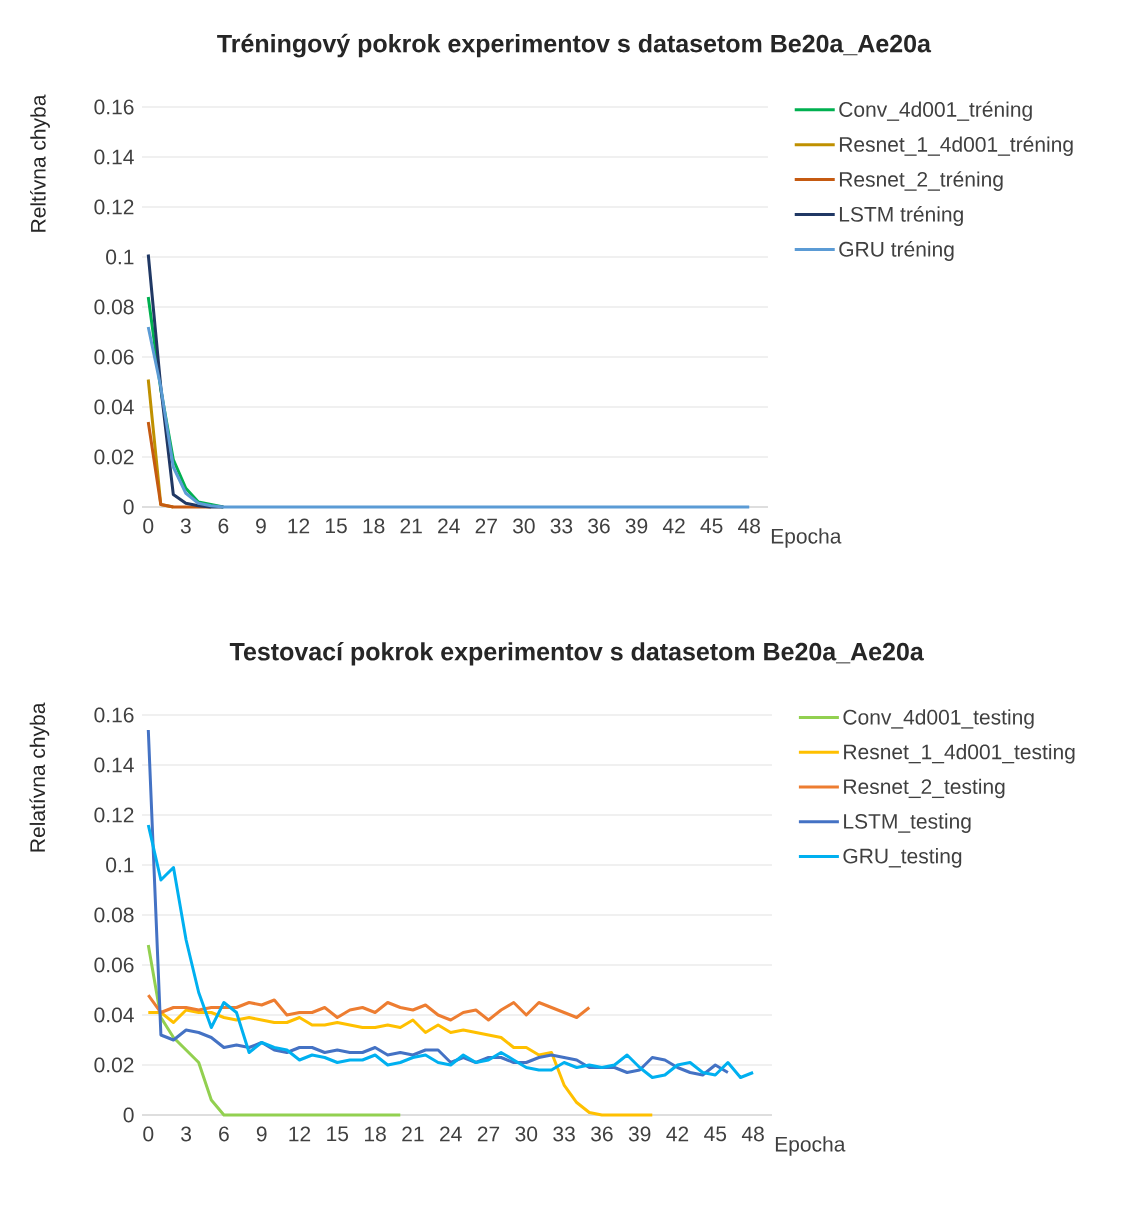 Image resolution: width=1127 pixels, height=1219 pixels. Describe the element at coordinates (39, 777) in the screenshot. I see `y-axis-title: Relatívna chyba` at that location.